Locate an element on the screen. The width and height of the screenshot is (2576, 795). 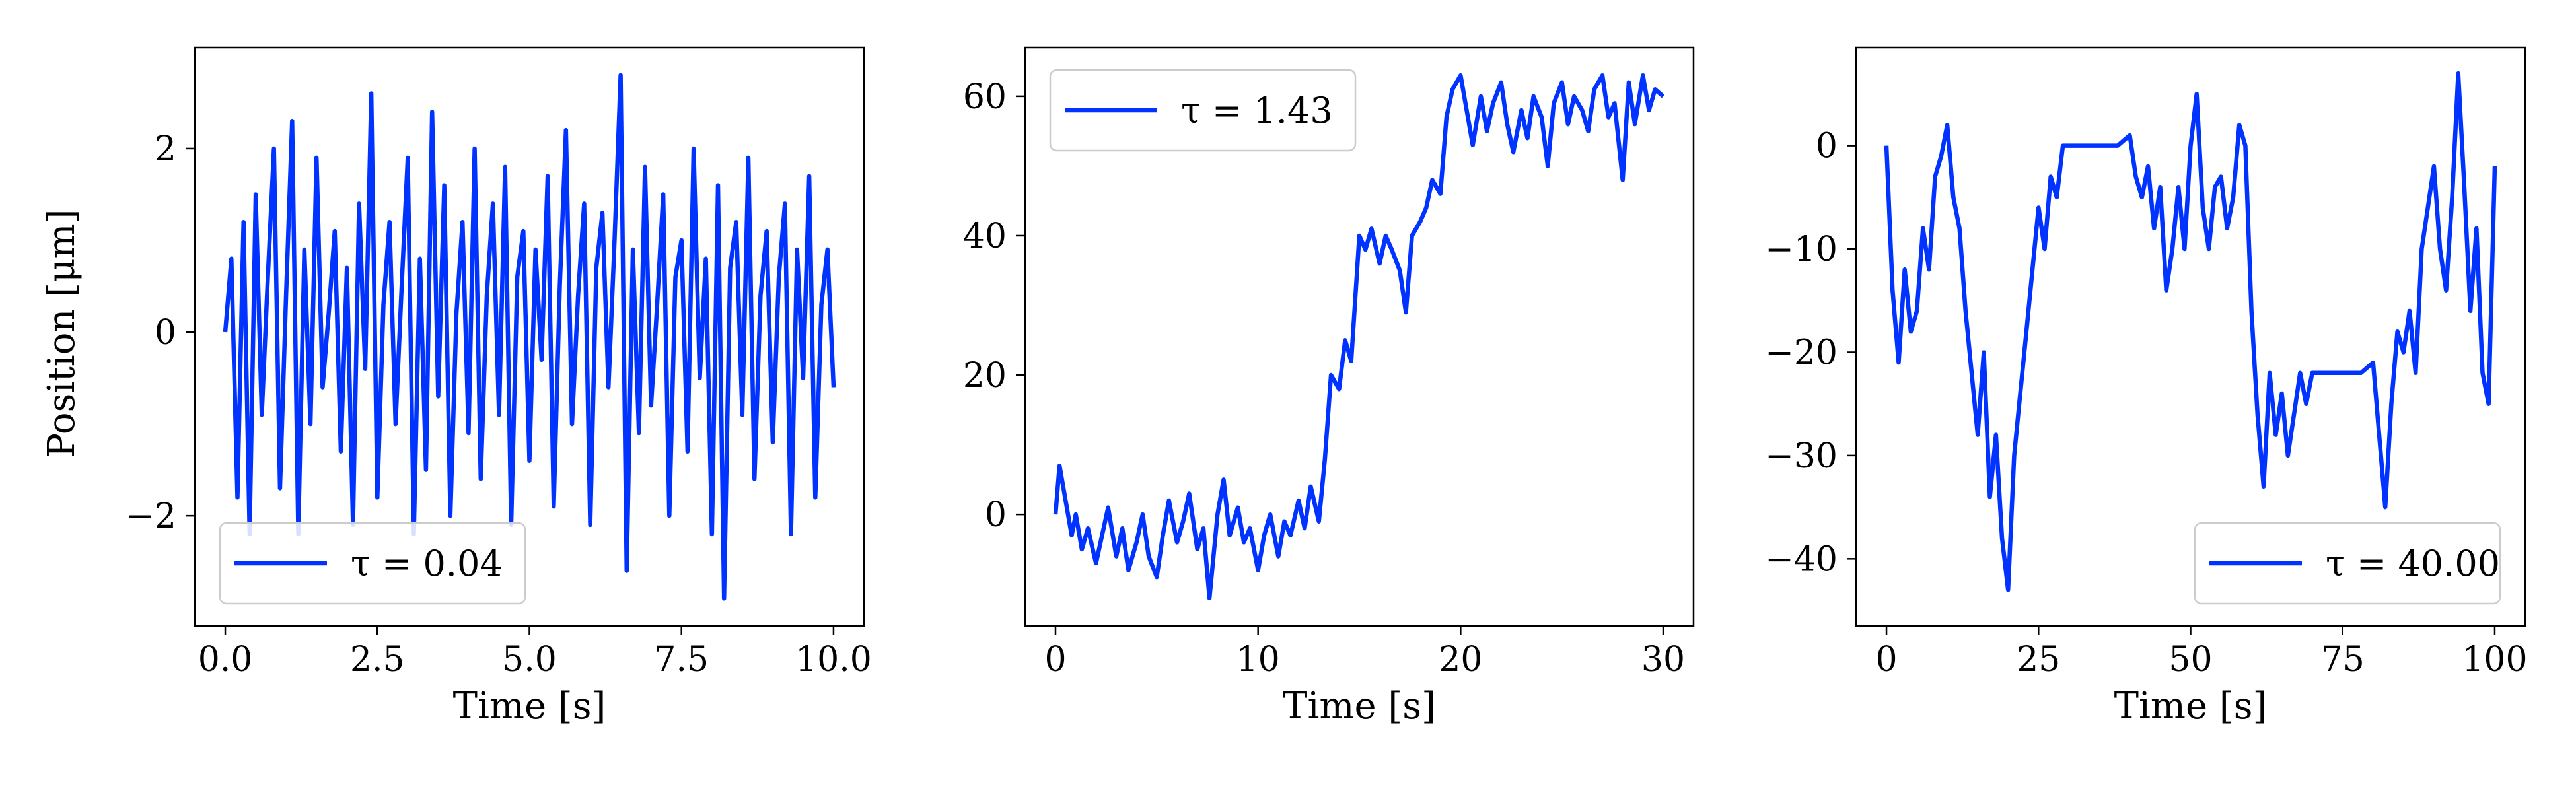
x-tick-label: 25 is located at coordinates (2039, 659).